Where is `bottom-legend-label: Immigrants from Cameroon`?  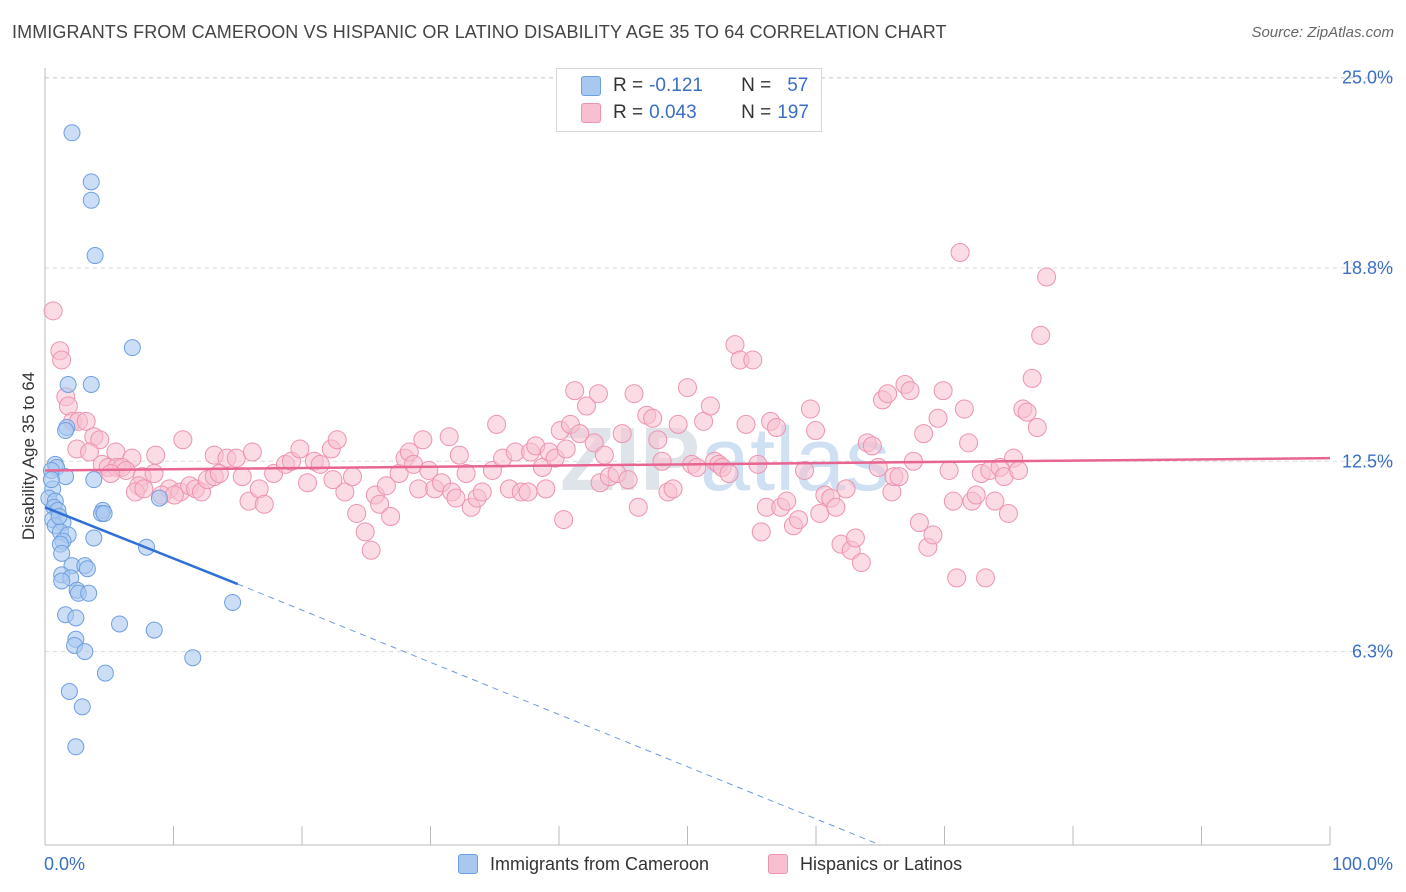 bottom-legend-label: Immigrants from Cameroon is located at coordinates (600, 863).